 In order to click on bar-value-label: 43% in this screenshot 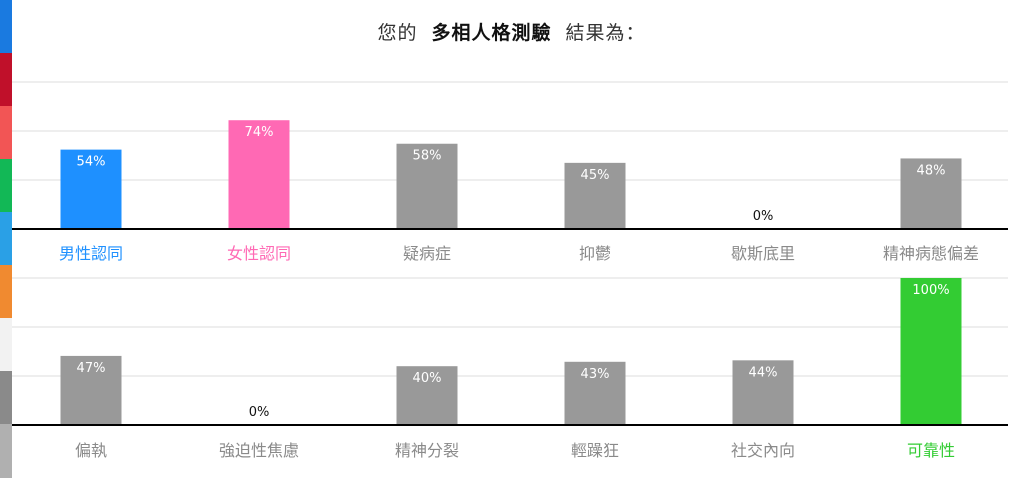, I will do `click(595, 374)`.